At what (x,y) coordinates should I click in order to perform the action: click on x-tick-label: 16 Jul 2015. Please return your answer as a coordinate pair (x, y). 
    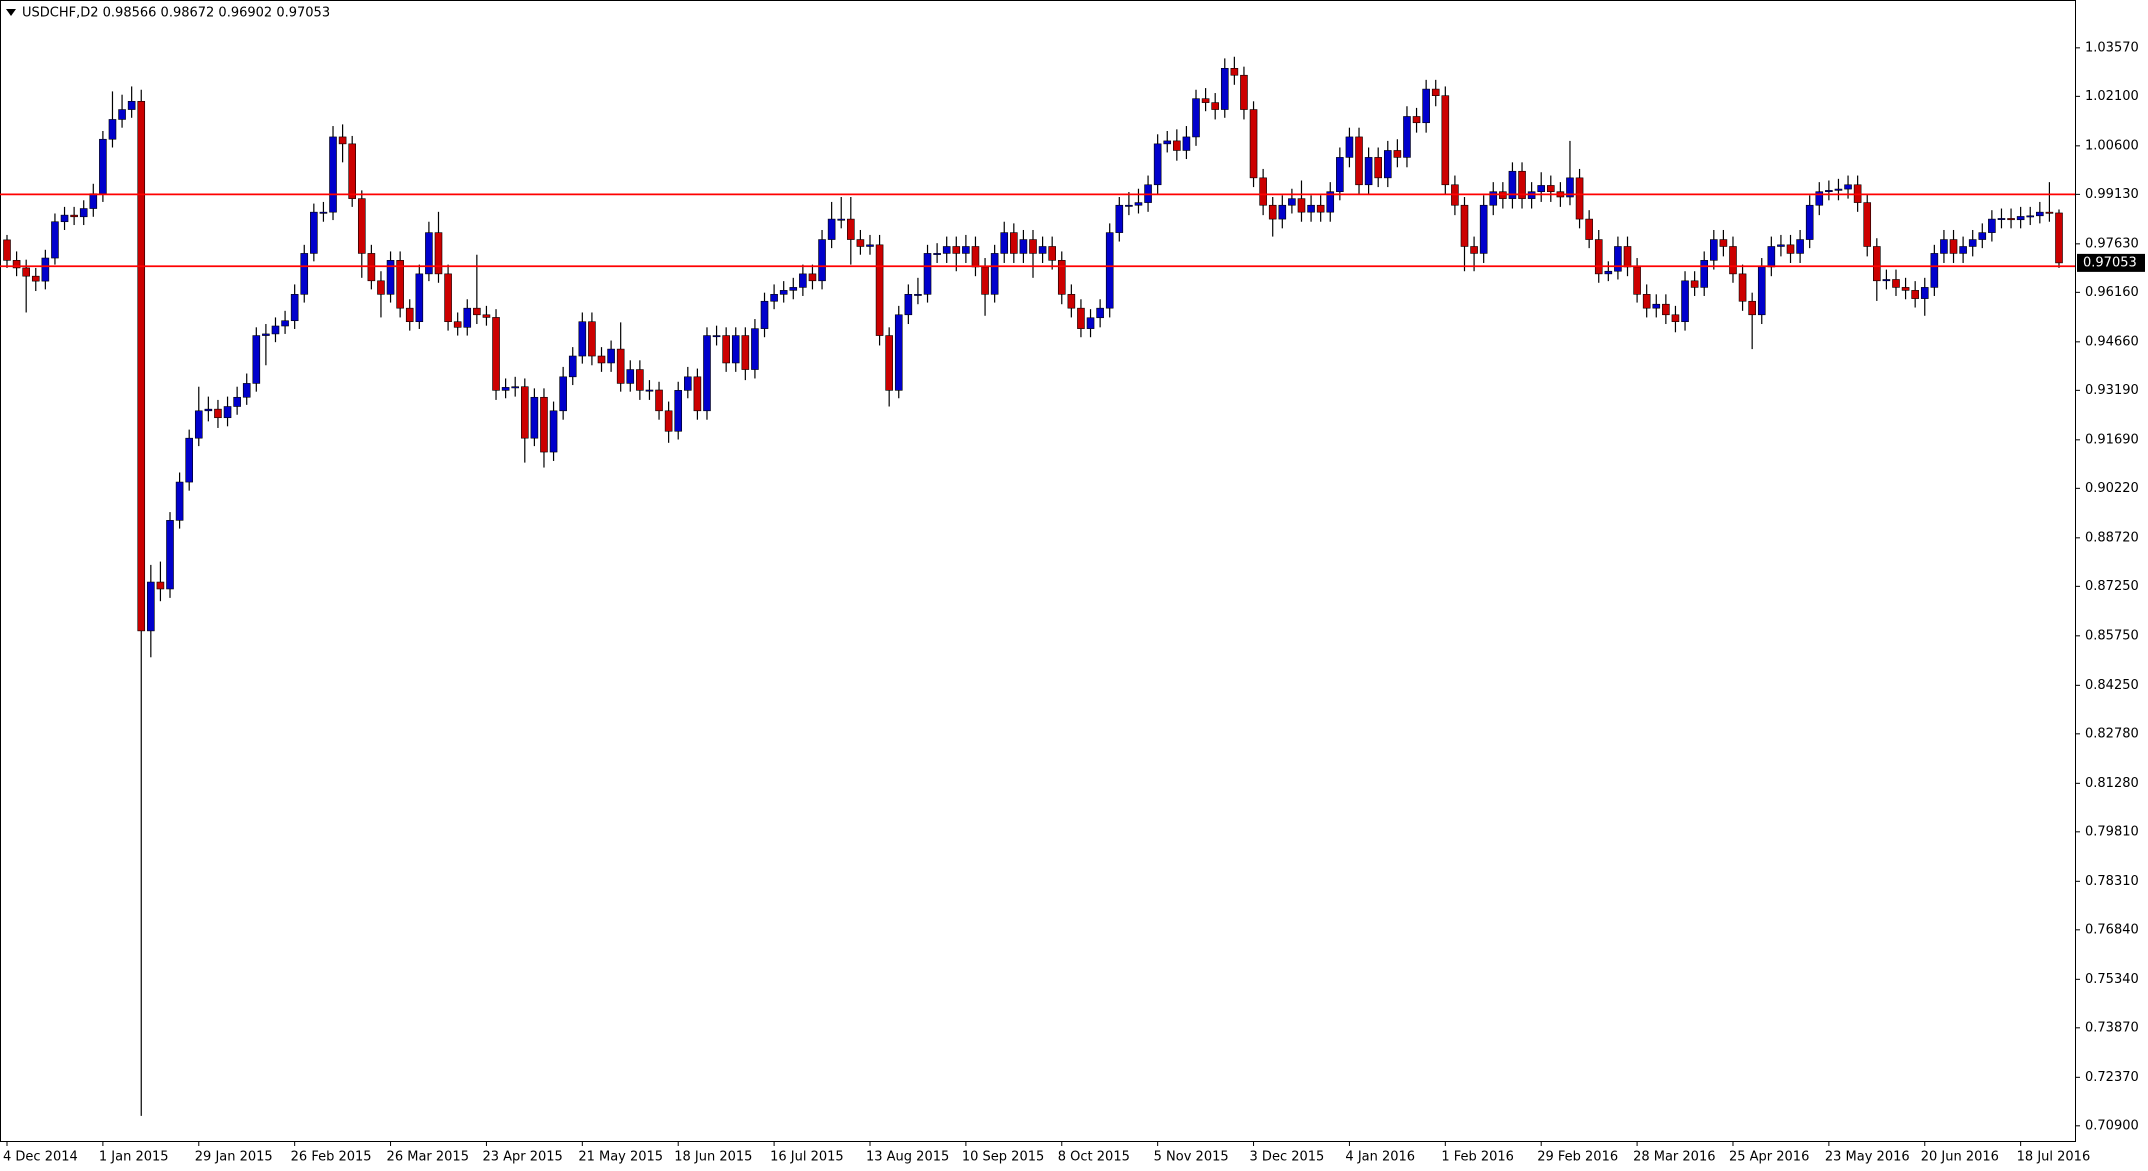
    Looking at the image, I should click on (807, 1157).